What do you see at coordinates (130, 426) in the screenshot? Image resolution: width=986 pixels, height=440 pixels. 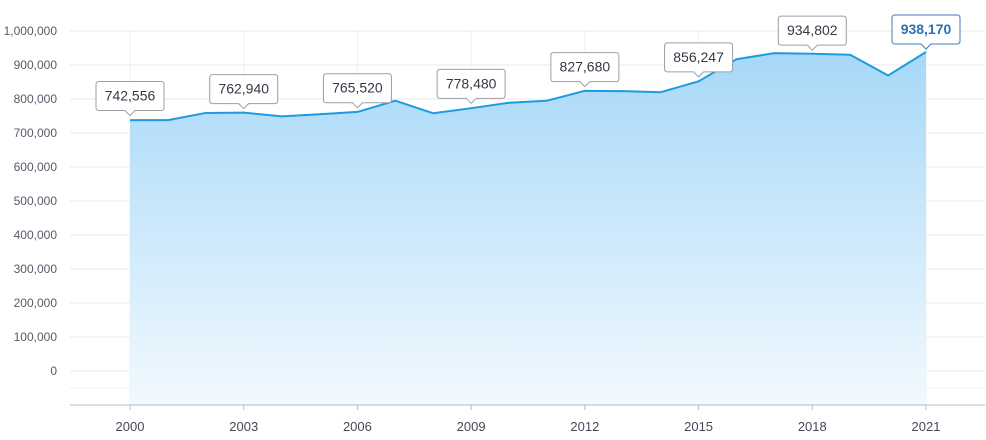 I see `x-tick-label: 2000` at bounding box center [130, 426].